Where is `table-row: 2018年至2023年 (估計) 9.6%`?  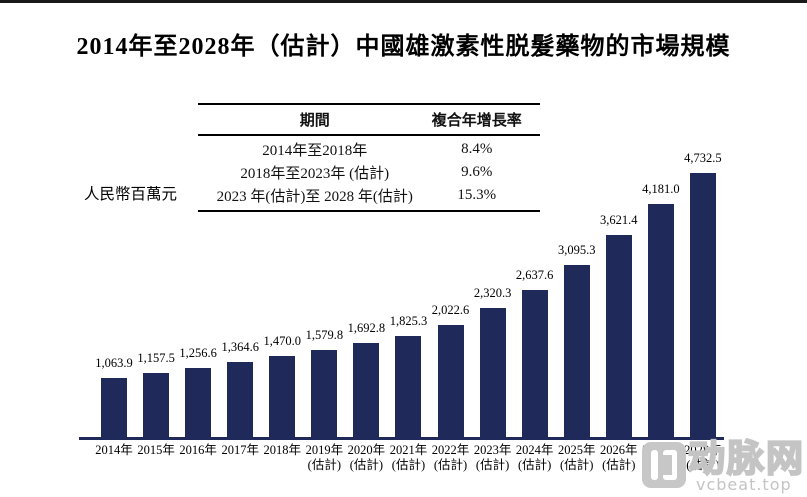 table-row: 2018年至2023年 (估計) 9.6% is located at coordinates (369, 172).